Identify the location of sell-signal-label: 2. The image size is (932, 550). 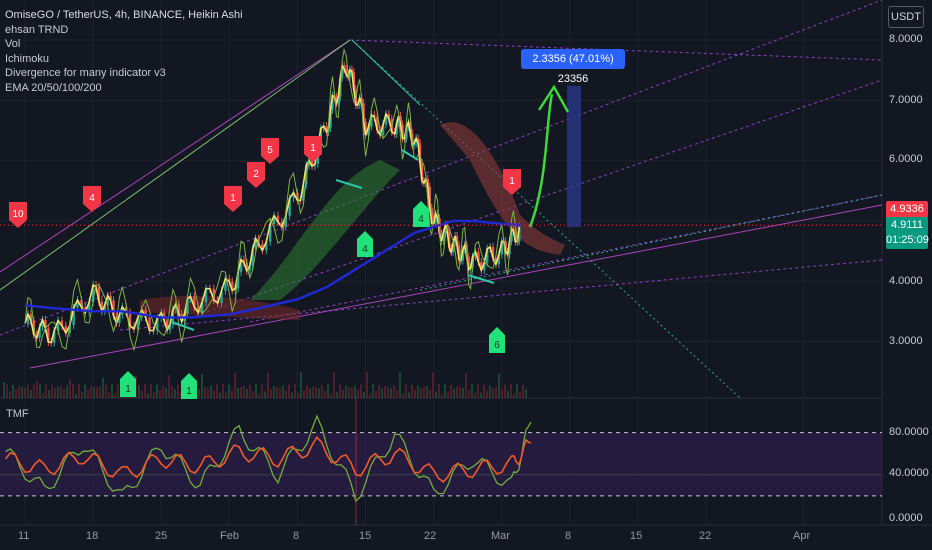
(256, 174).